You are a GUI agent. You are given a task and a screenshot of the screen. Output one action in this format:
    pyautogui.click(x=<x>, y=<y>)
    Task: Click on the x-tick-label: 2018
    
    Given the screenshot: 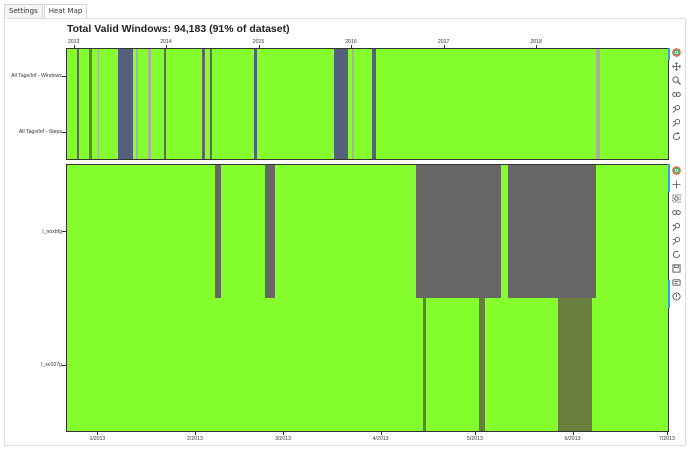 What is the action you would take?
    pyautogui.click(x=536, y=42)
    